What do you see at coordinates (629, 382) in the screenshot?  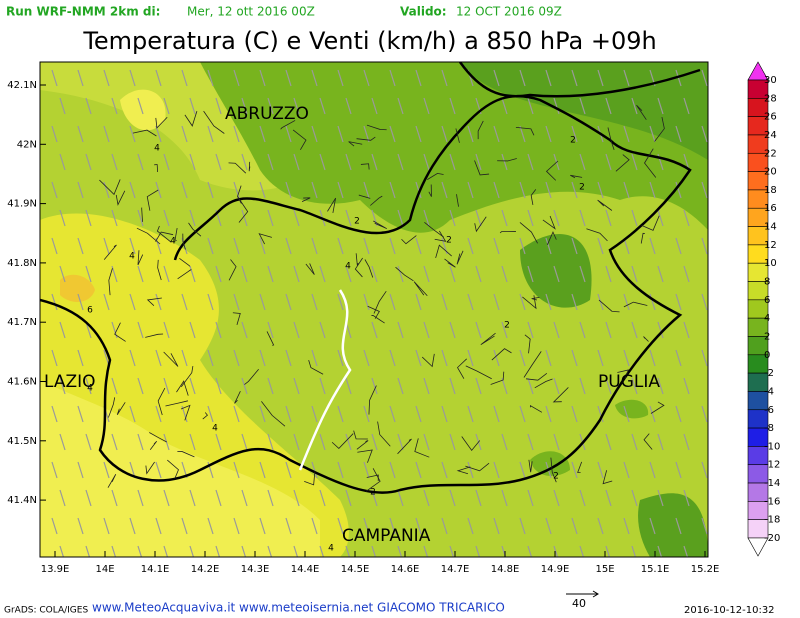 I see `region-label: PUGLIA` at bounding box center [629, 382].